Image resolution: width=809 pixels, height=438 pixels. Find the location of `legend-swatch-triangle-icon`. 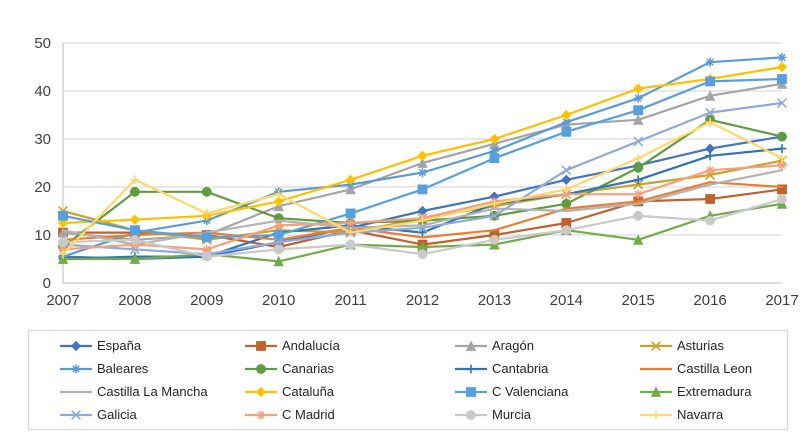

legend-swatch-triangle-icon is located at coordinates (656, 391).